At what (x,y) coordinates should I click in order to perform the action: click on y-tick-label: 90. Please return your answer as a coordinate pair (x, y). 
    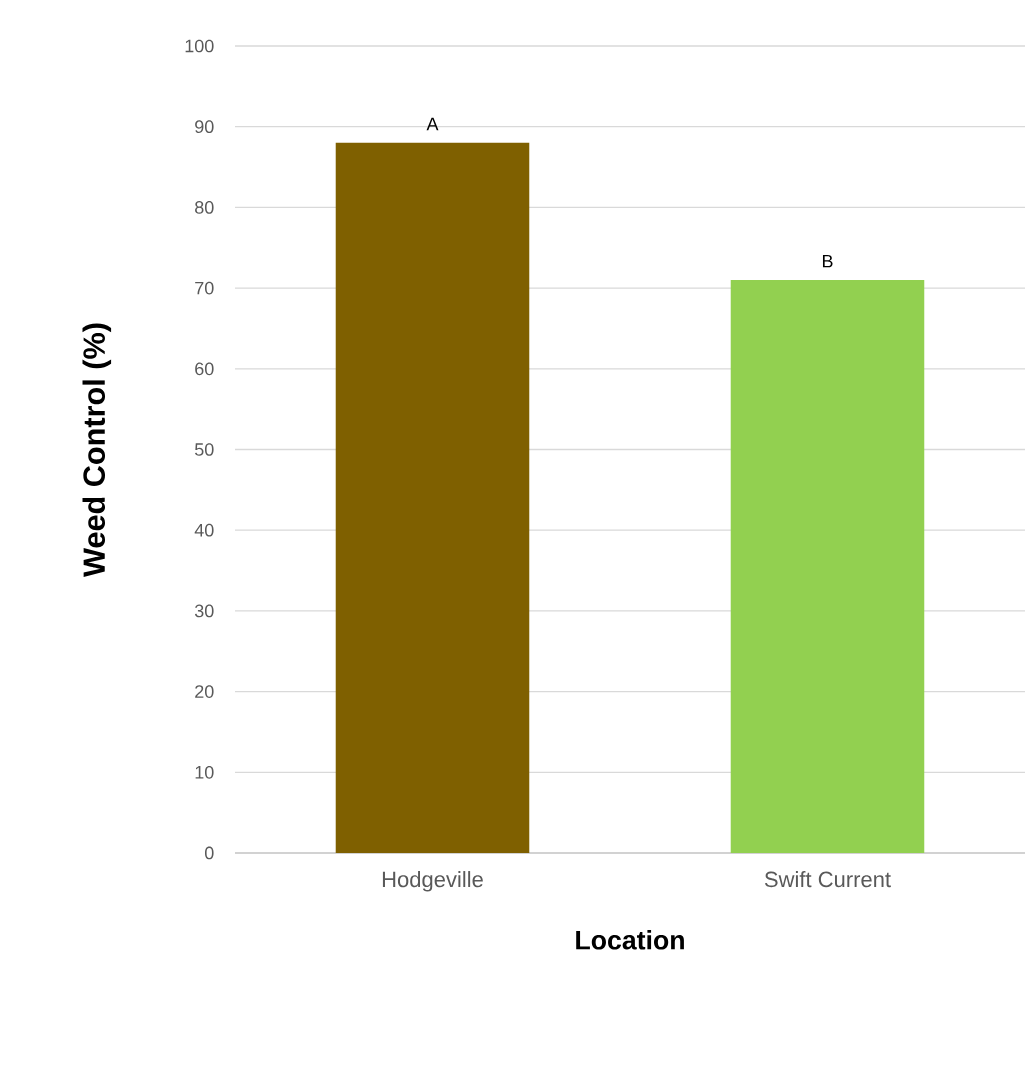
    Looking at the image, I should click on (204, 127).